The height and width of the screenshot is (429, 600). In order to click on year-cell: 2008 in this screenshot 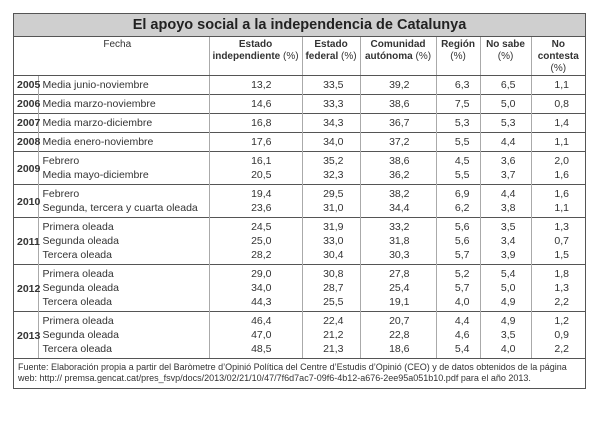, I will do `click(27, 142)`.